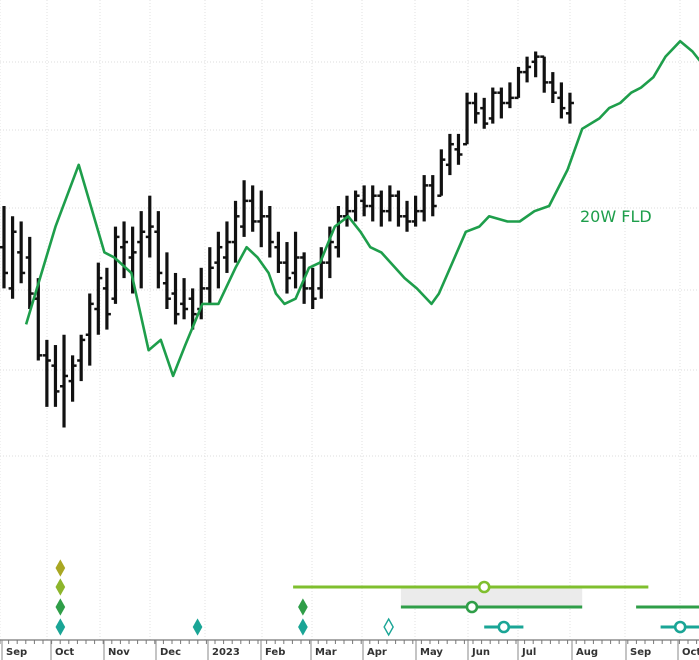 Image resolution: width=699 pixels, height=660 pixels. I want to click on x-tick-label: Nov, so click(119, 652).